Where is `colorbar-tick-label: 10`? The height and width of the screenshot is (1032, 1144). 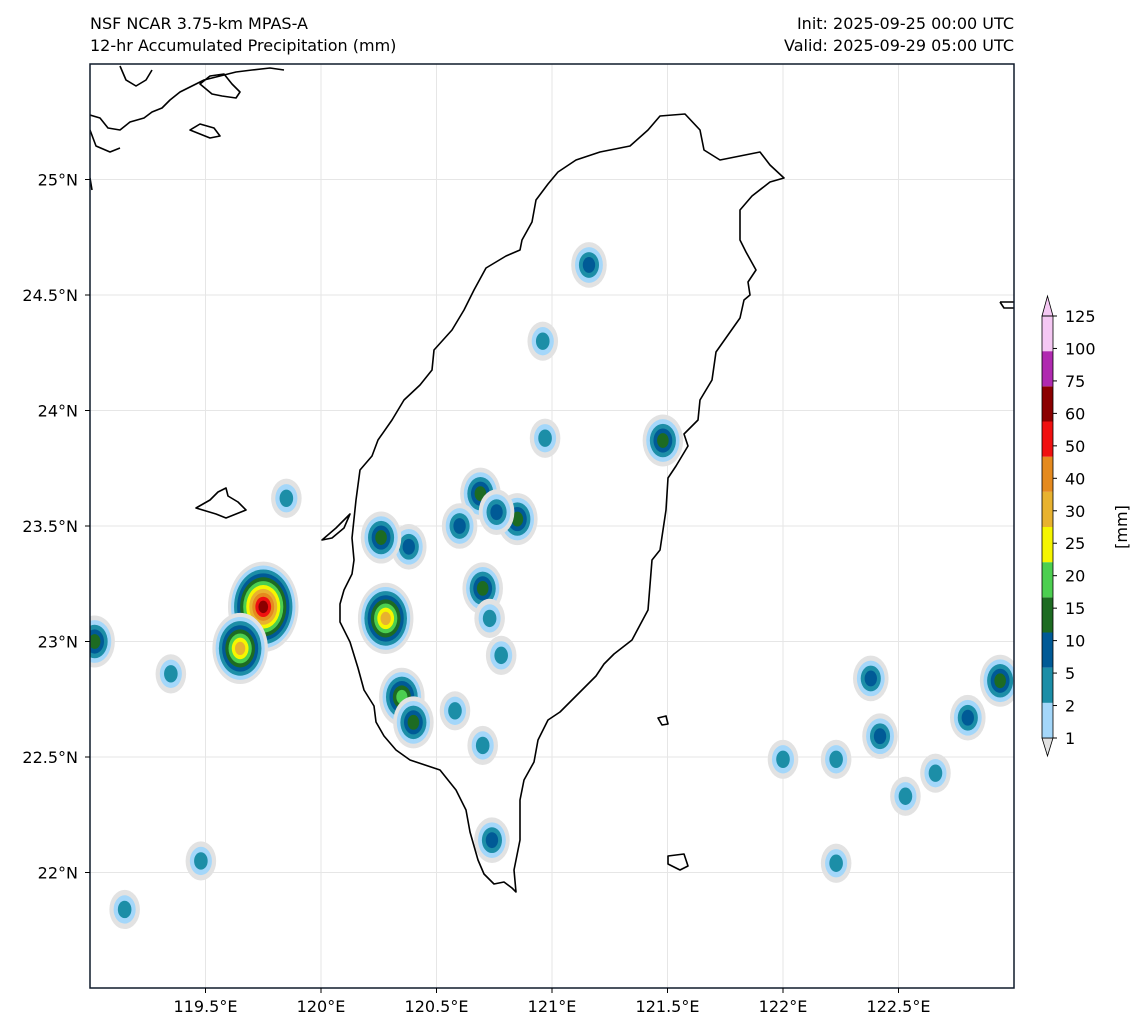
colorbar-tick-label: 10 is located at coordinates (1075, 641).